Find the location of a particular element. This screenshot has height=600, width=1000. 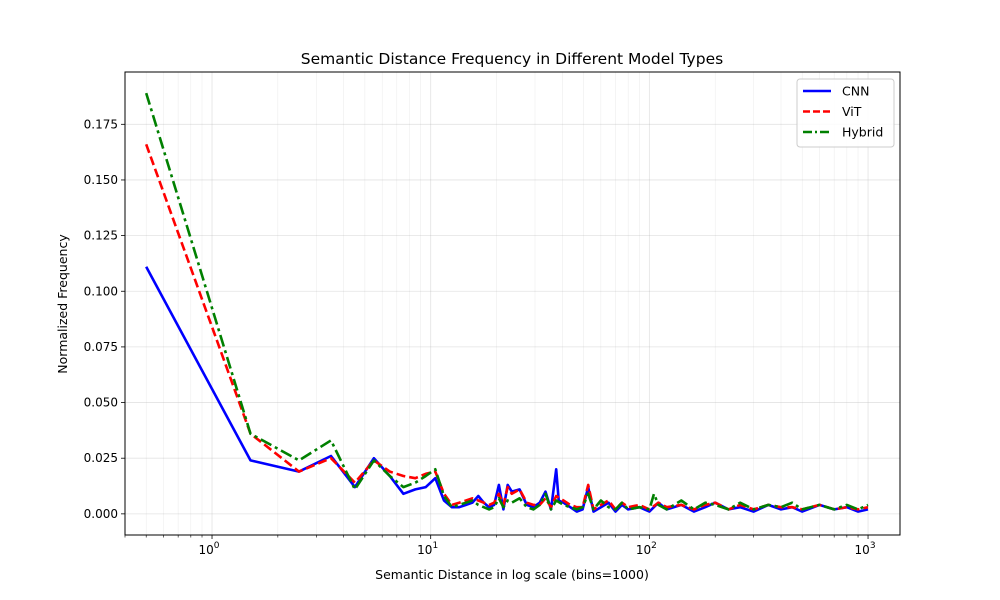

legend-label-hybrid: Hybrid is located at coordinates (862, 132).